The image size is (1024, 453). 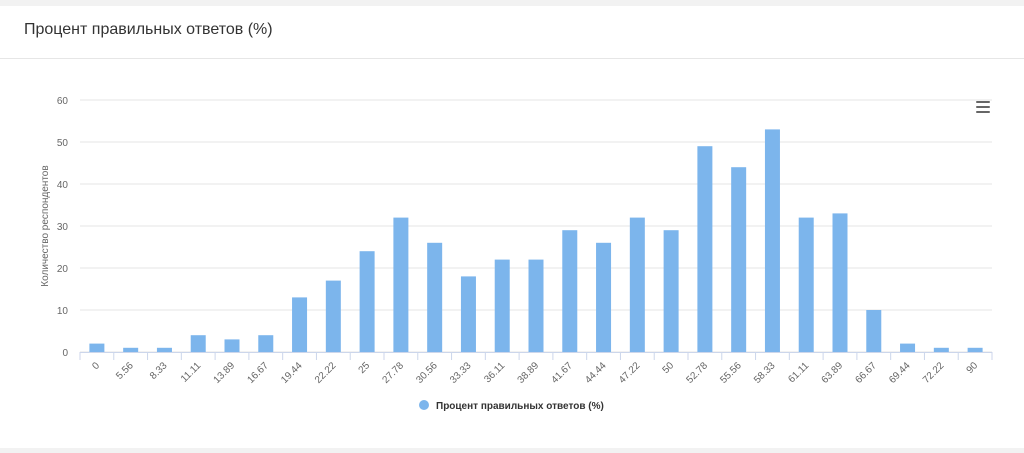 I want to click on y-tick-label: 50, so click(x=63, y=143).